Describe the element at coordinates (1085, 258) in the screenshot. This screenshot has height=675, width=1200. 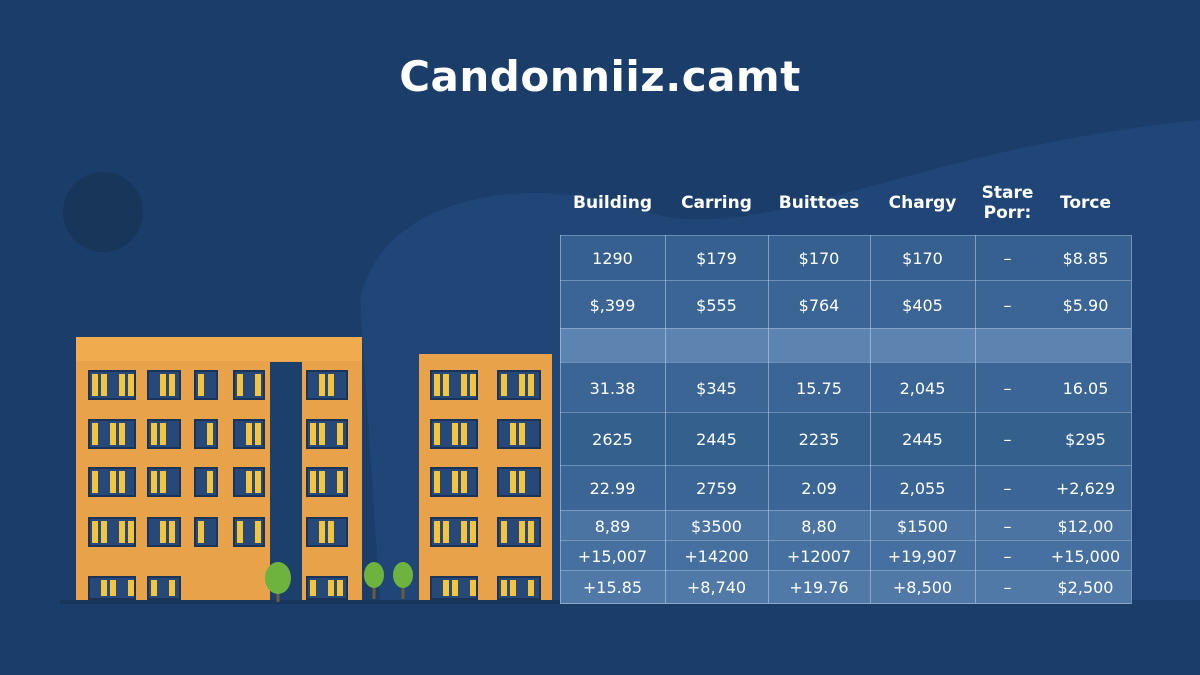
I see `table-cell: $8.85` at that location.